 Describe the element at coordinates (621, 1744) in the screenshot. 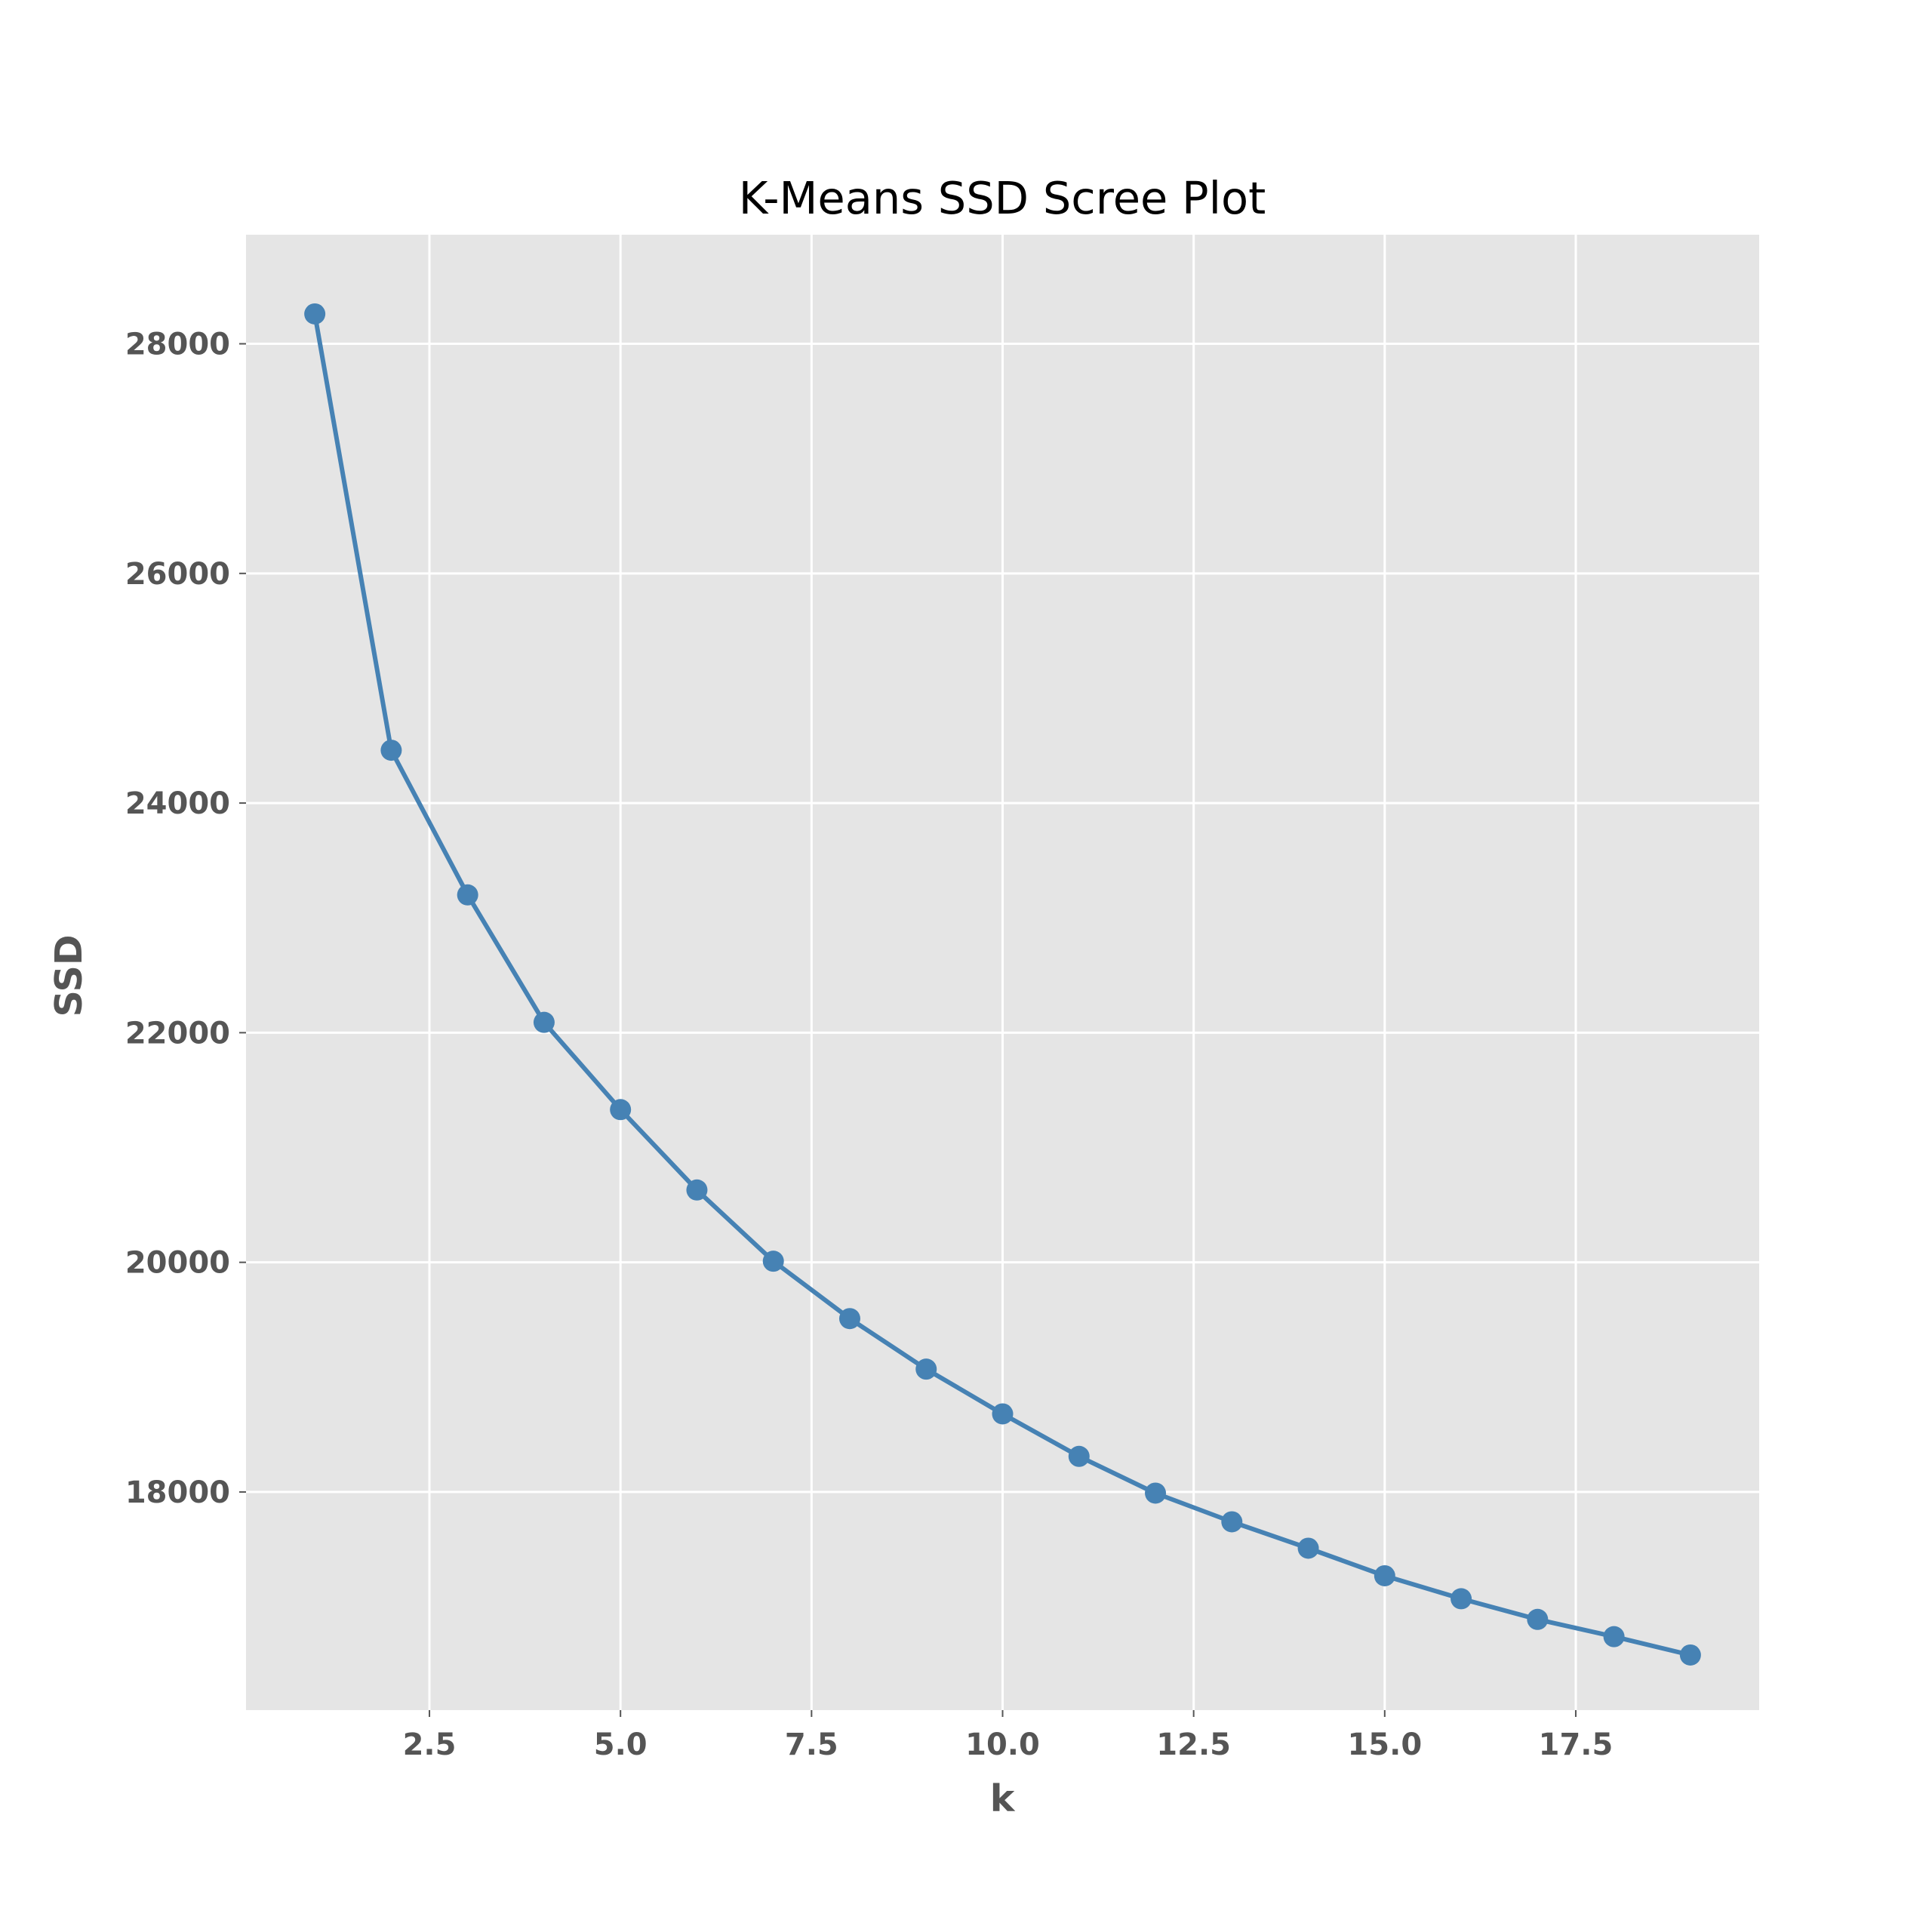

I see `x-tick-label: 5.0` at that location.